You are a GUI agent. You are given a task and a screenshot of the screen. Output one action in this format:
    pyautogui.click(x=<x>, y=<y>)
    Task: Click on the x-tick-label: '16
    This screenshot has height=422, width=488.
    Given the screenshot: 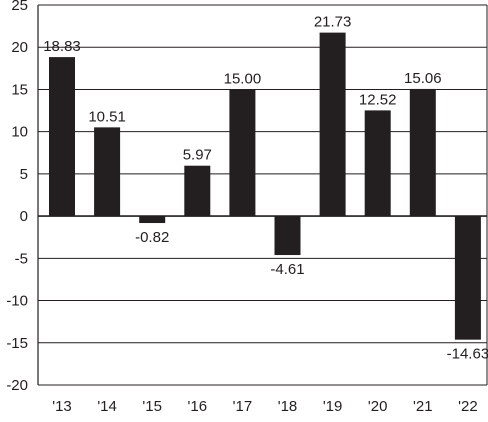 What is the action you would take?
    pyautogui.click(x=198, y=406)
    